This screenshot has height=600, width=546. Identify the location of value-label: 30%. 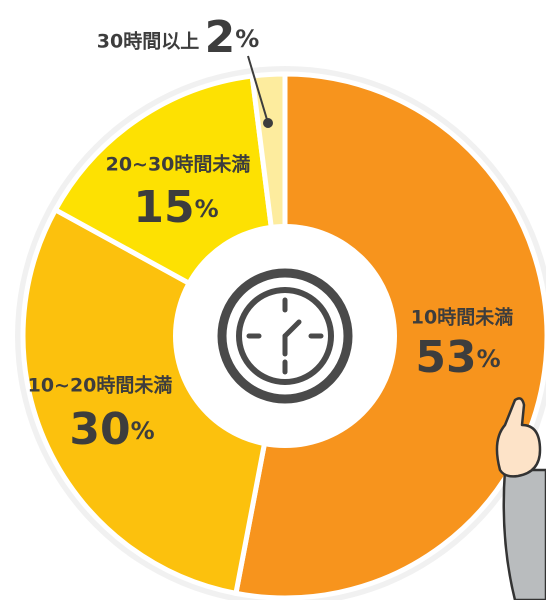
(111, 429).